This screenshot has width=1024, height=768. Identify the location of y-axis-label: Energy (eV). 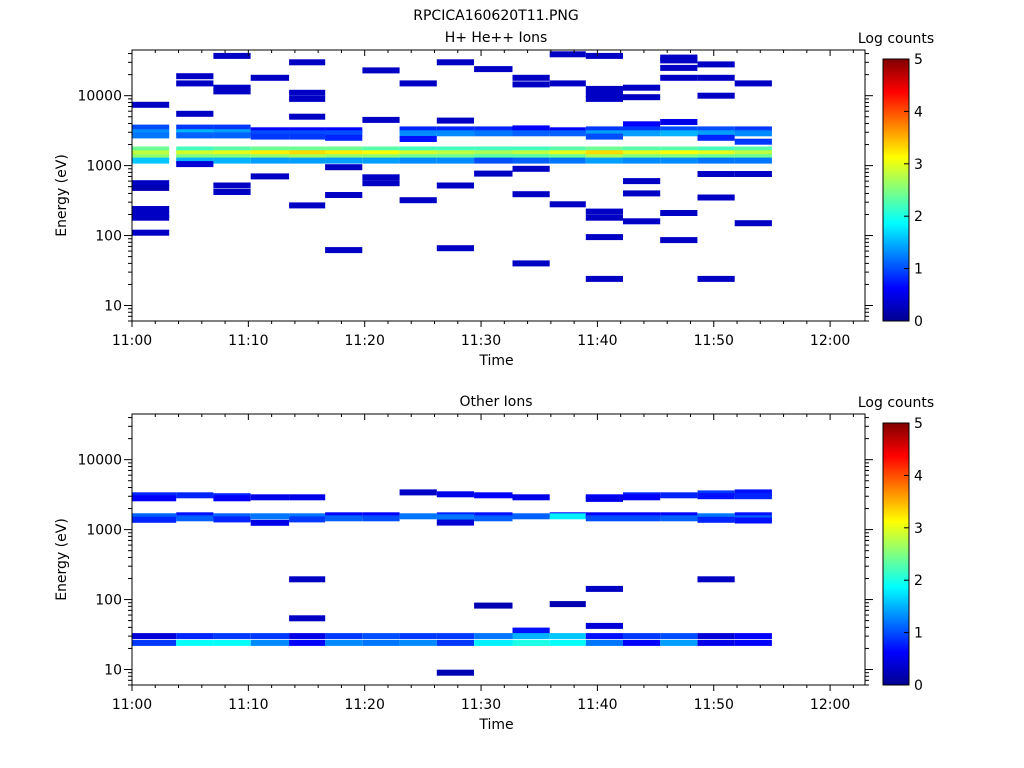
(62, 195).